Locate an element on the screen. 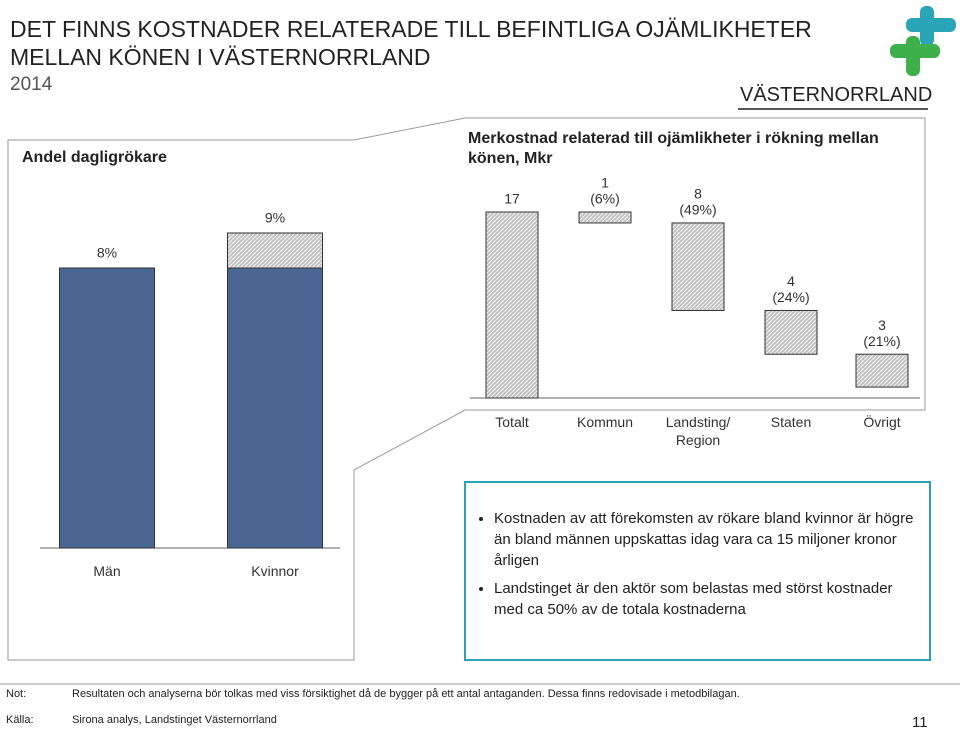  share-label: (49%) is located at coordinates (697, 210).